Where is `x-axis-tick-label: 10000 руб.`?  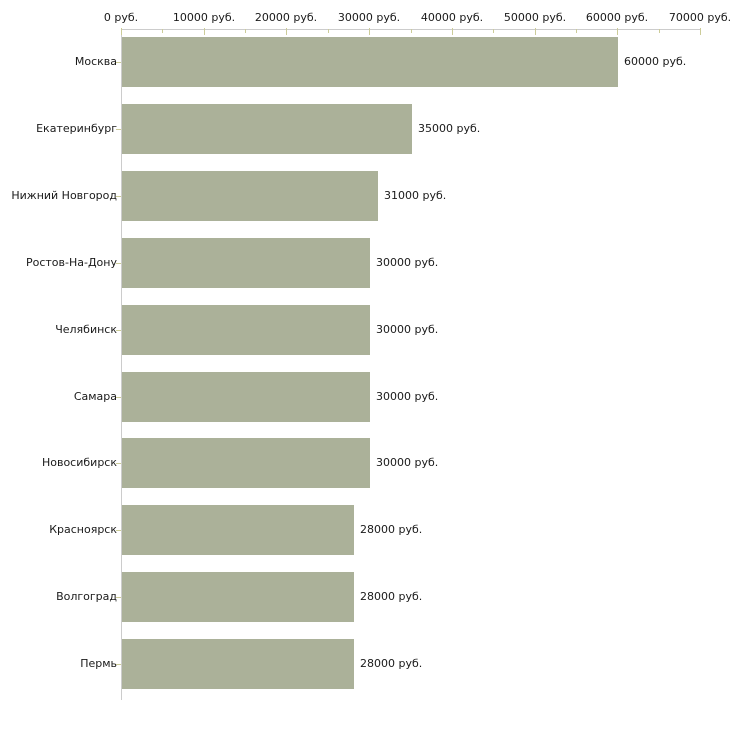 x-axis-tick-label: 10000 руб. is located at coordinates (204, 17).